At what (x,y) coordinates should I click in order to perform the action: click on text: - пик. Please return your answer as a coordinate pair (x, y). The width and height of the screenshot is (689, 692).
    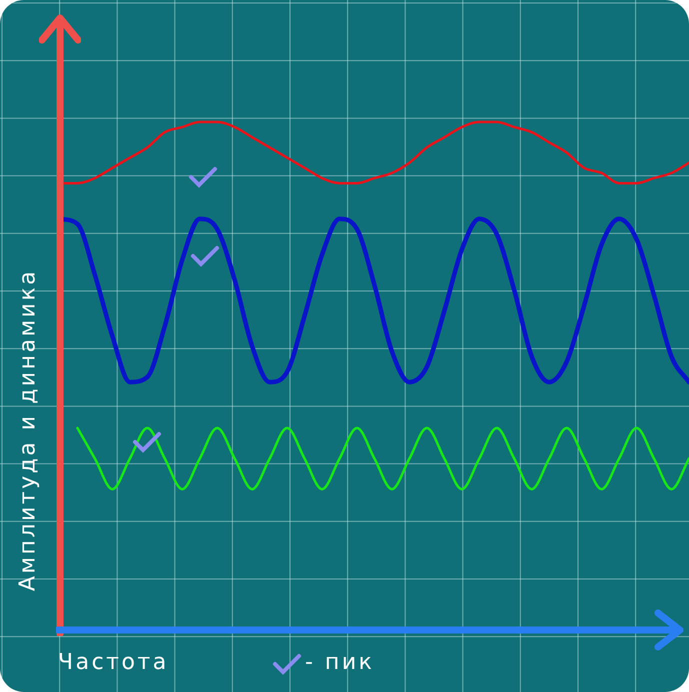
    Looking at the image, I should click on (339, 662).